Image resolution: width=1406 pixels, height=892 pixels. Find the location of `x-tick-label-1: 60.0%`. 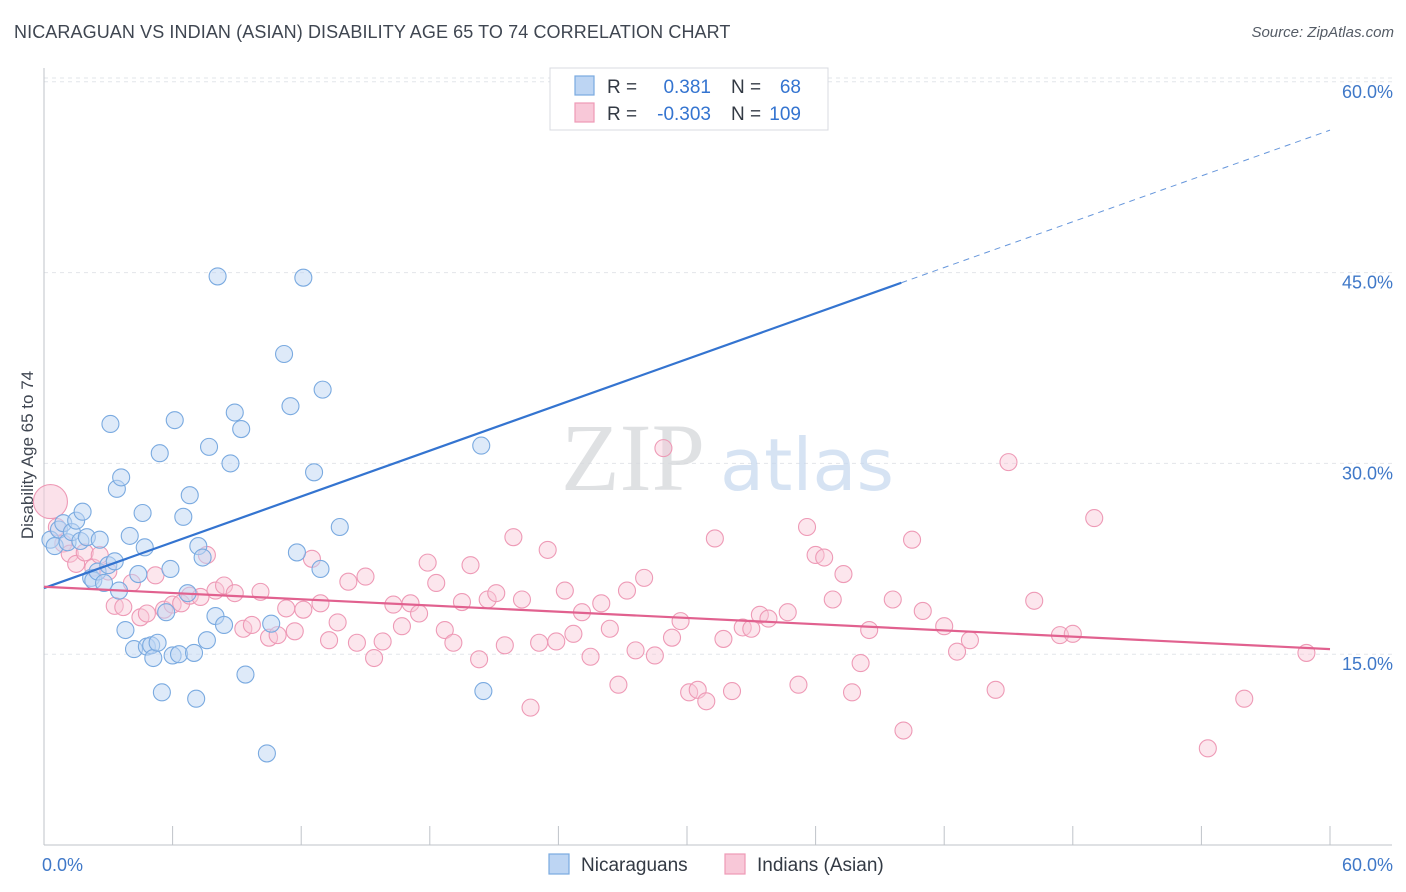

x-tick-label-1: 60.0% is located at coordinates (1367, 865).